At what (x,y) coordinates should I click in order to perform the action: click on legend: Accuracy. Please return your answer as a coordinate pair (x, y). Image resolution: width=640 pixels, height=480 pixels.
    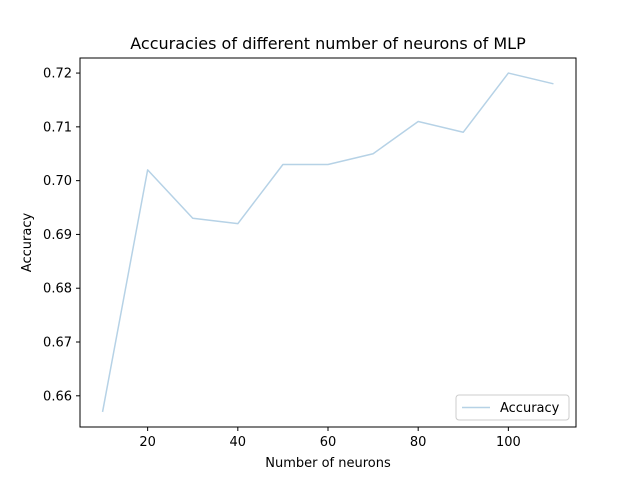
    Looking at the image, I should click on (512, 407).